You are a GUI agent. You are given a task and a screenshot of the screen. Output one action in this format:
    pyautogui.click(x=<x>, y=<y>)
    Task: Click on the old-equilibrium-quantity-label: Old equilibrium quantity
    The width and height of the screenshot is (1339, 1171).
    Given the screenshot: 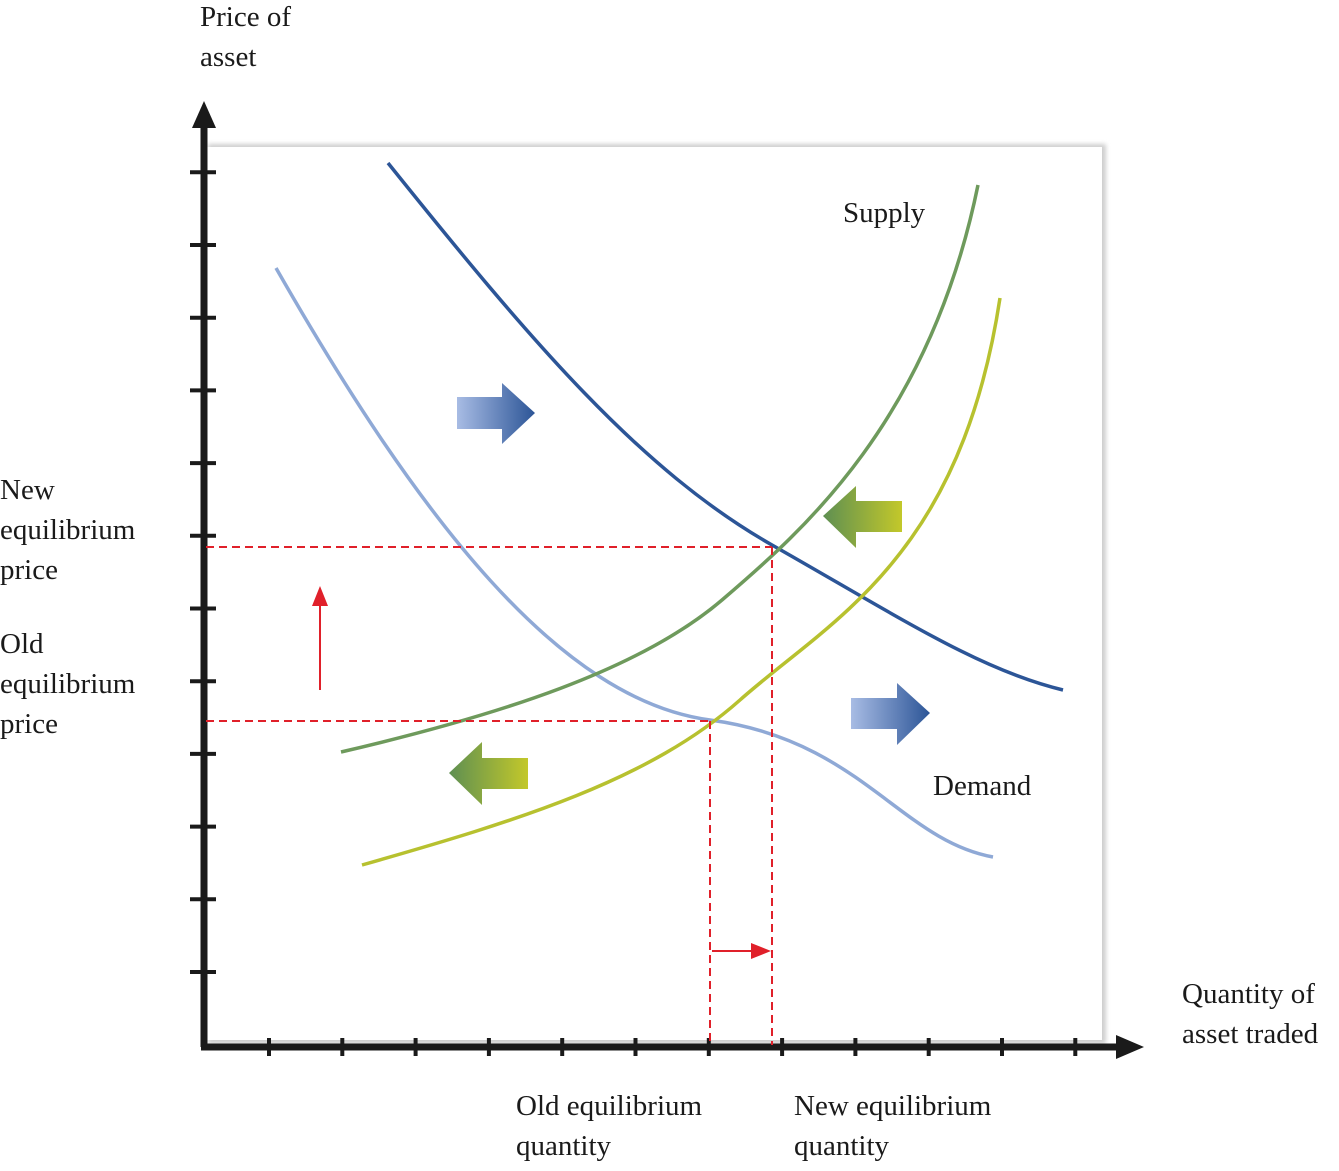 What is the action you would take?
    pyautogui.click(x=609, y=1126)
    